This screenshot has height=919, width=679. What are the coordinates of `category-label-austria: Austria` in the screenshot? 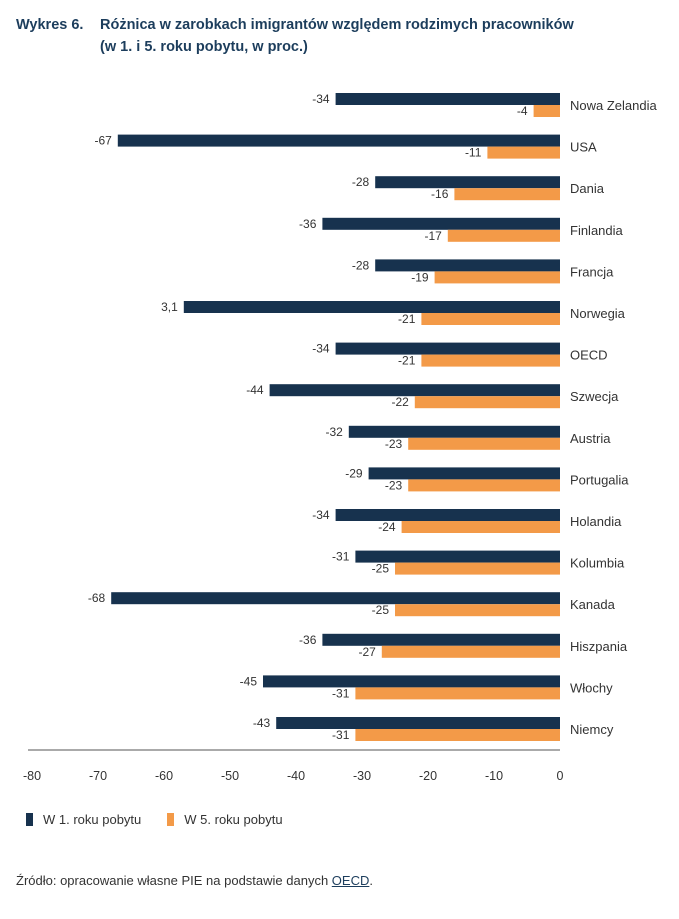 It's located at (590, 438).